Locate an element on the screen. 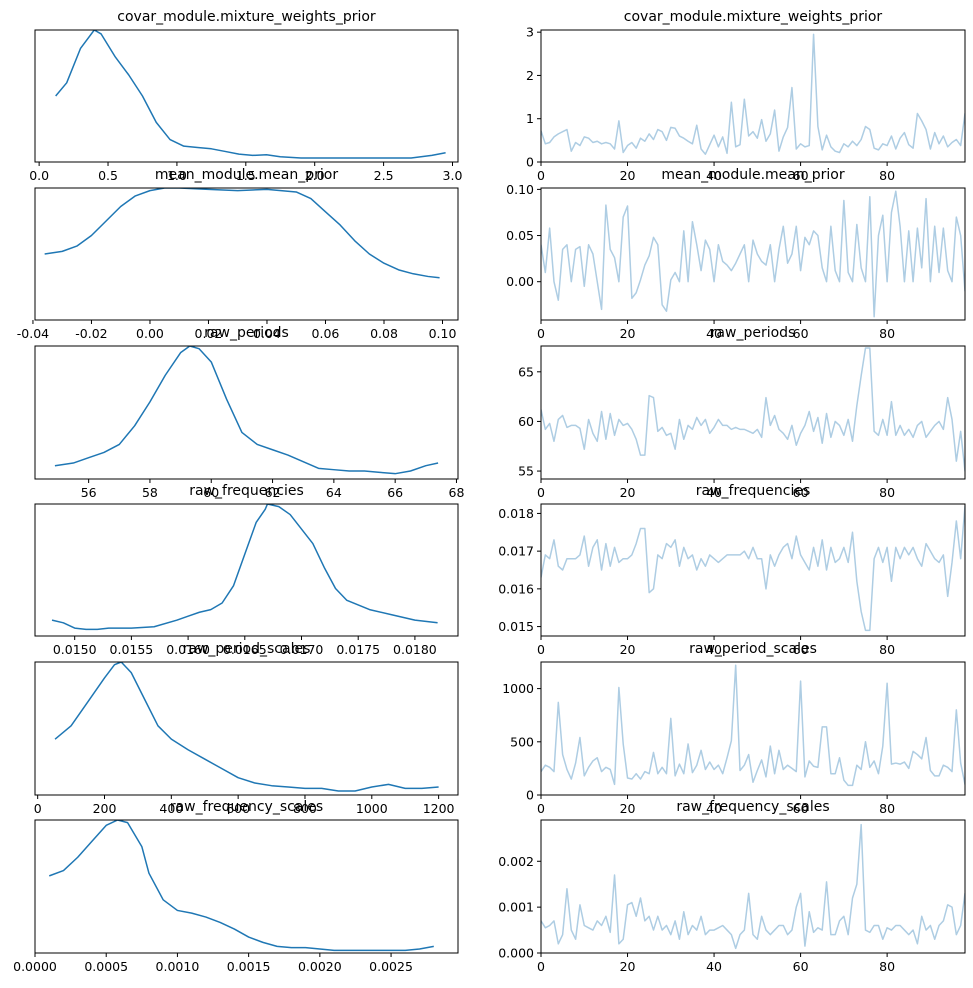  x-tick-label: 40 is located at coordinates (714, 966).